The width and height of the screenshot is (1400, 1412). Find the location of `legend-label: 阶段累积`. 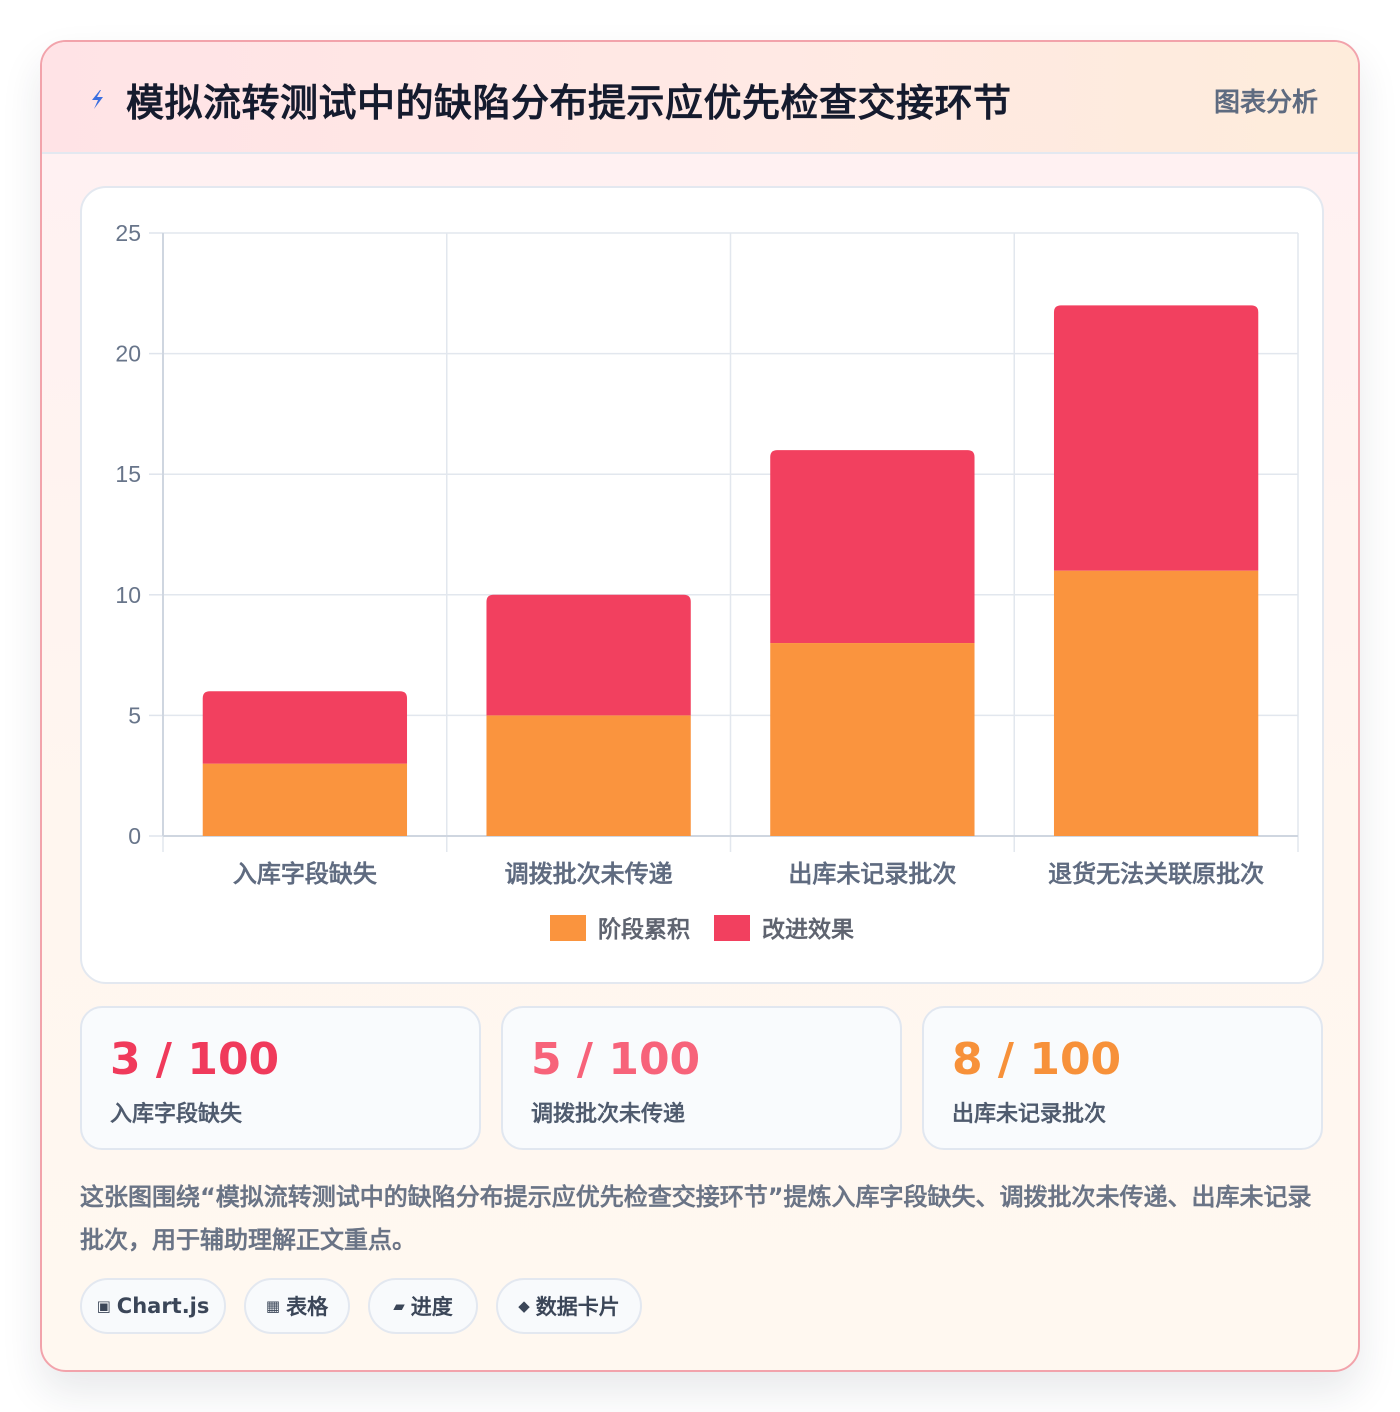

legend-label: 阶段累积 is located at coordinates (644, 929).